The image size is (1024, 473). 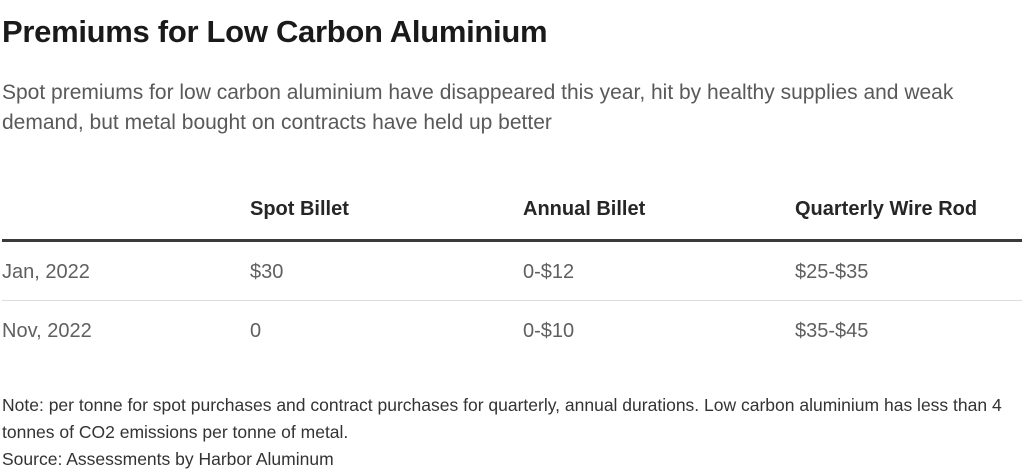 What do you see at coordinates (126, 270) in the screenshot?
I see `row-label: Jan, 2022` at bounding box center [126, 270].